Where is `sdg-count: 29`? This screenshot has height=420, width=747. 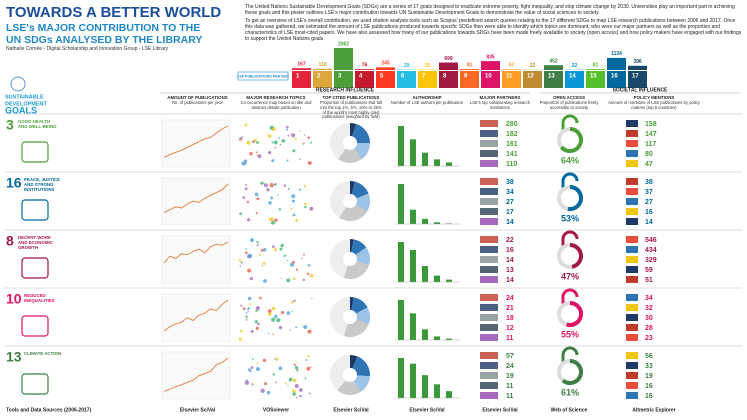
sdg-count: 29 is located at coordinates (407, 66).